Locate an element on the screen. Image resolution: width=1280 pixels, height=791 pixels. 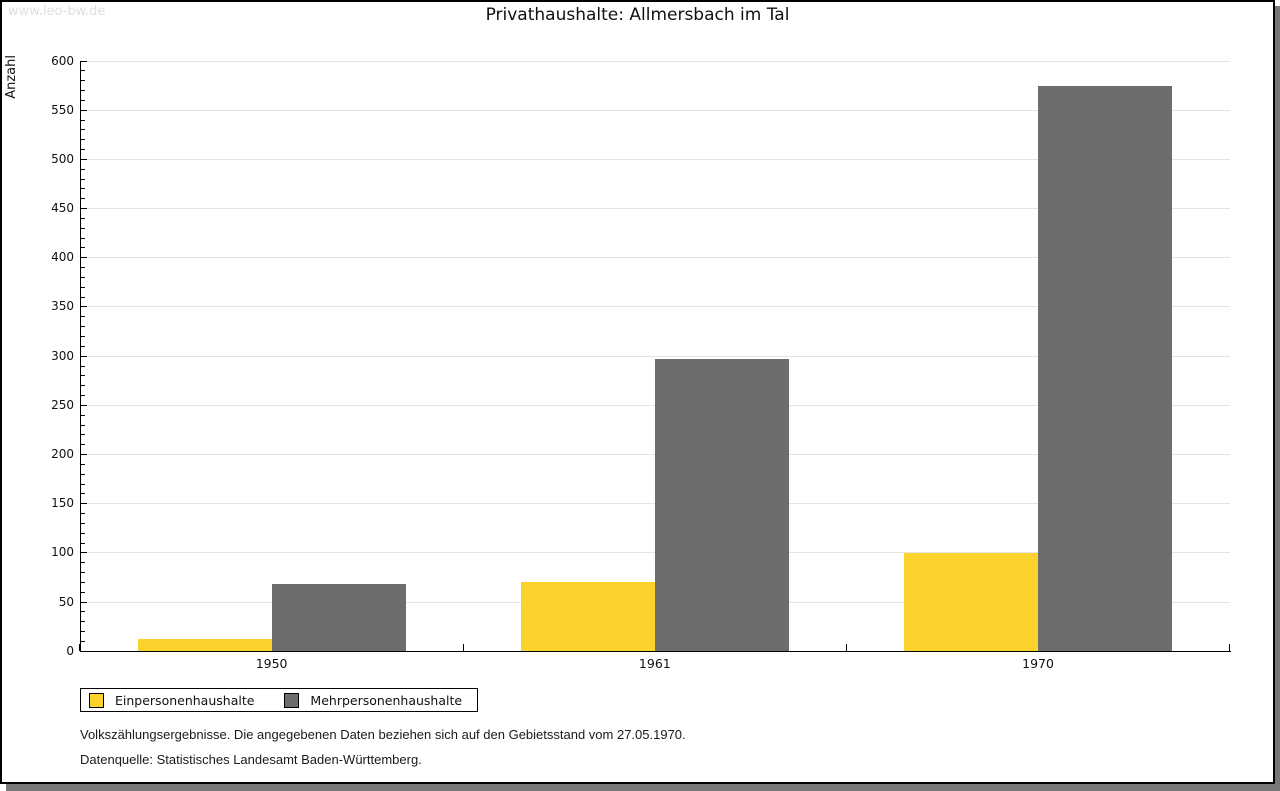
watermark: www.leo-bw.de is located at coordinates (57, 11).